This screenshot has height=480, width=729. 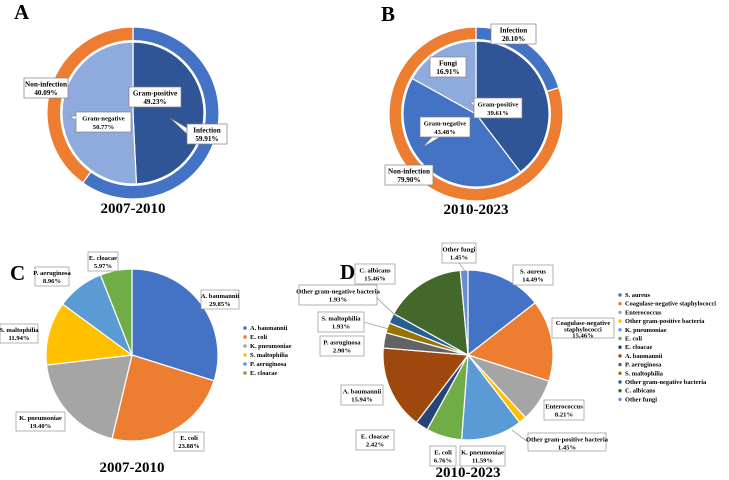 What do you see at coordinates (644, 356) in the screenshot?
I see `panel-d-legend-item-8: A. baumannii` at bounding box center [644, 356].